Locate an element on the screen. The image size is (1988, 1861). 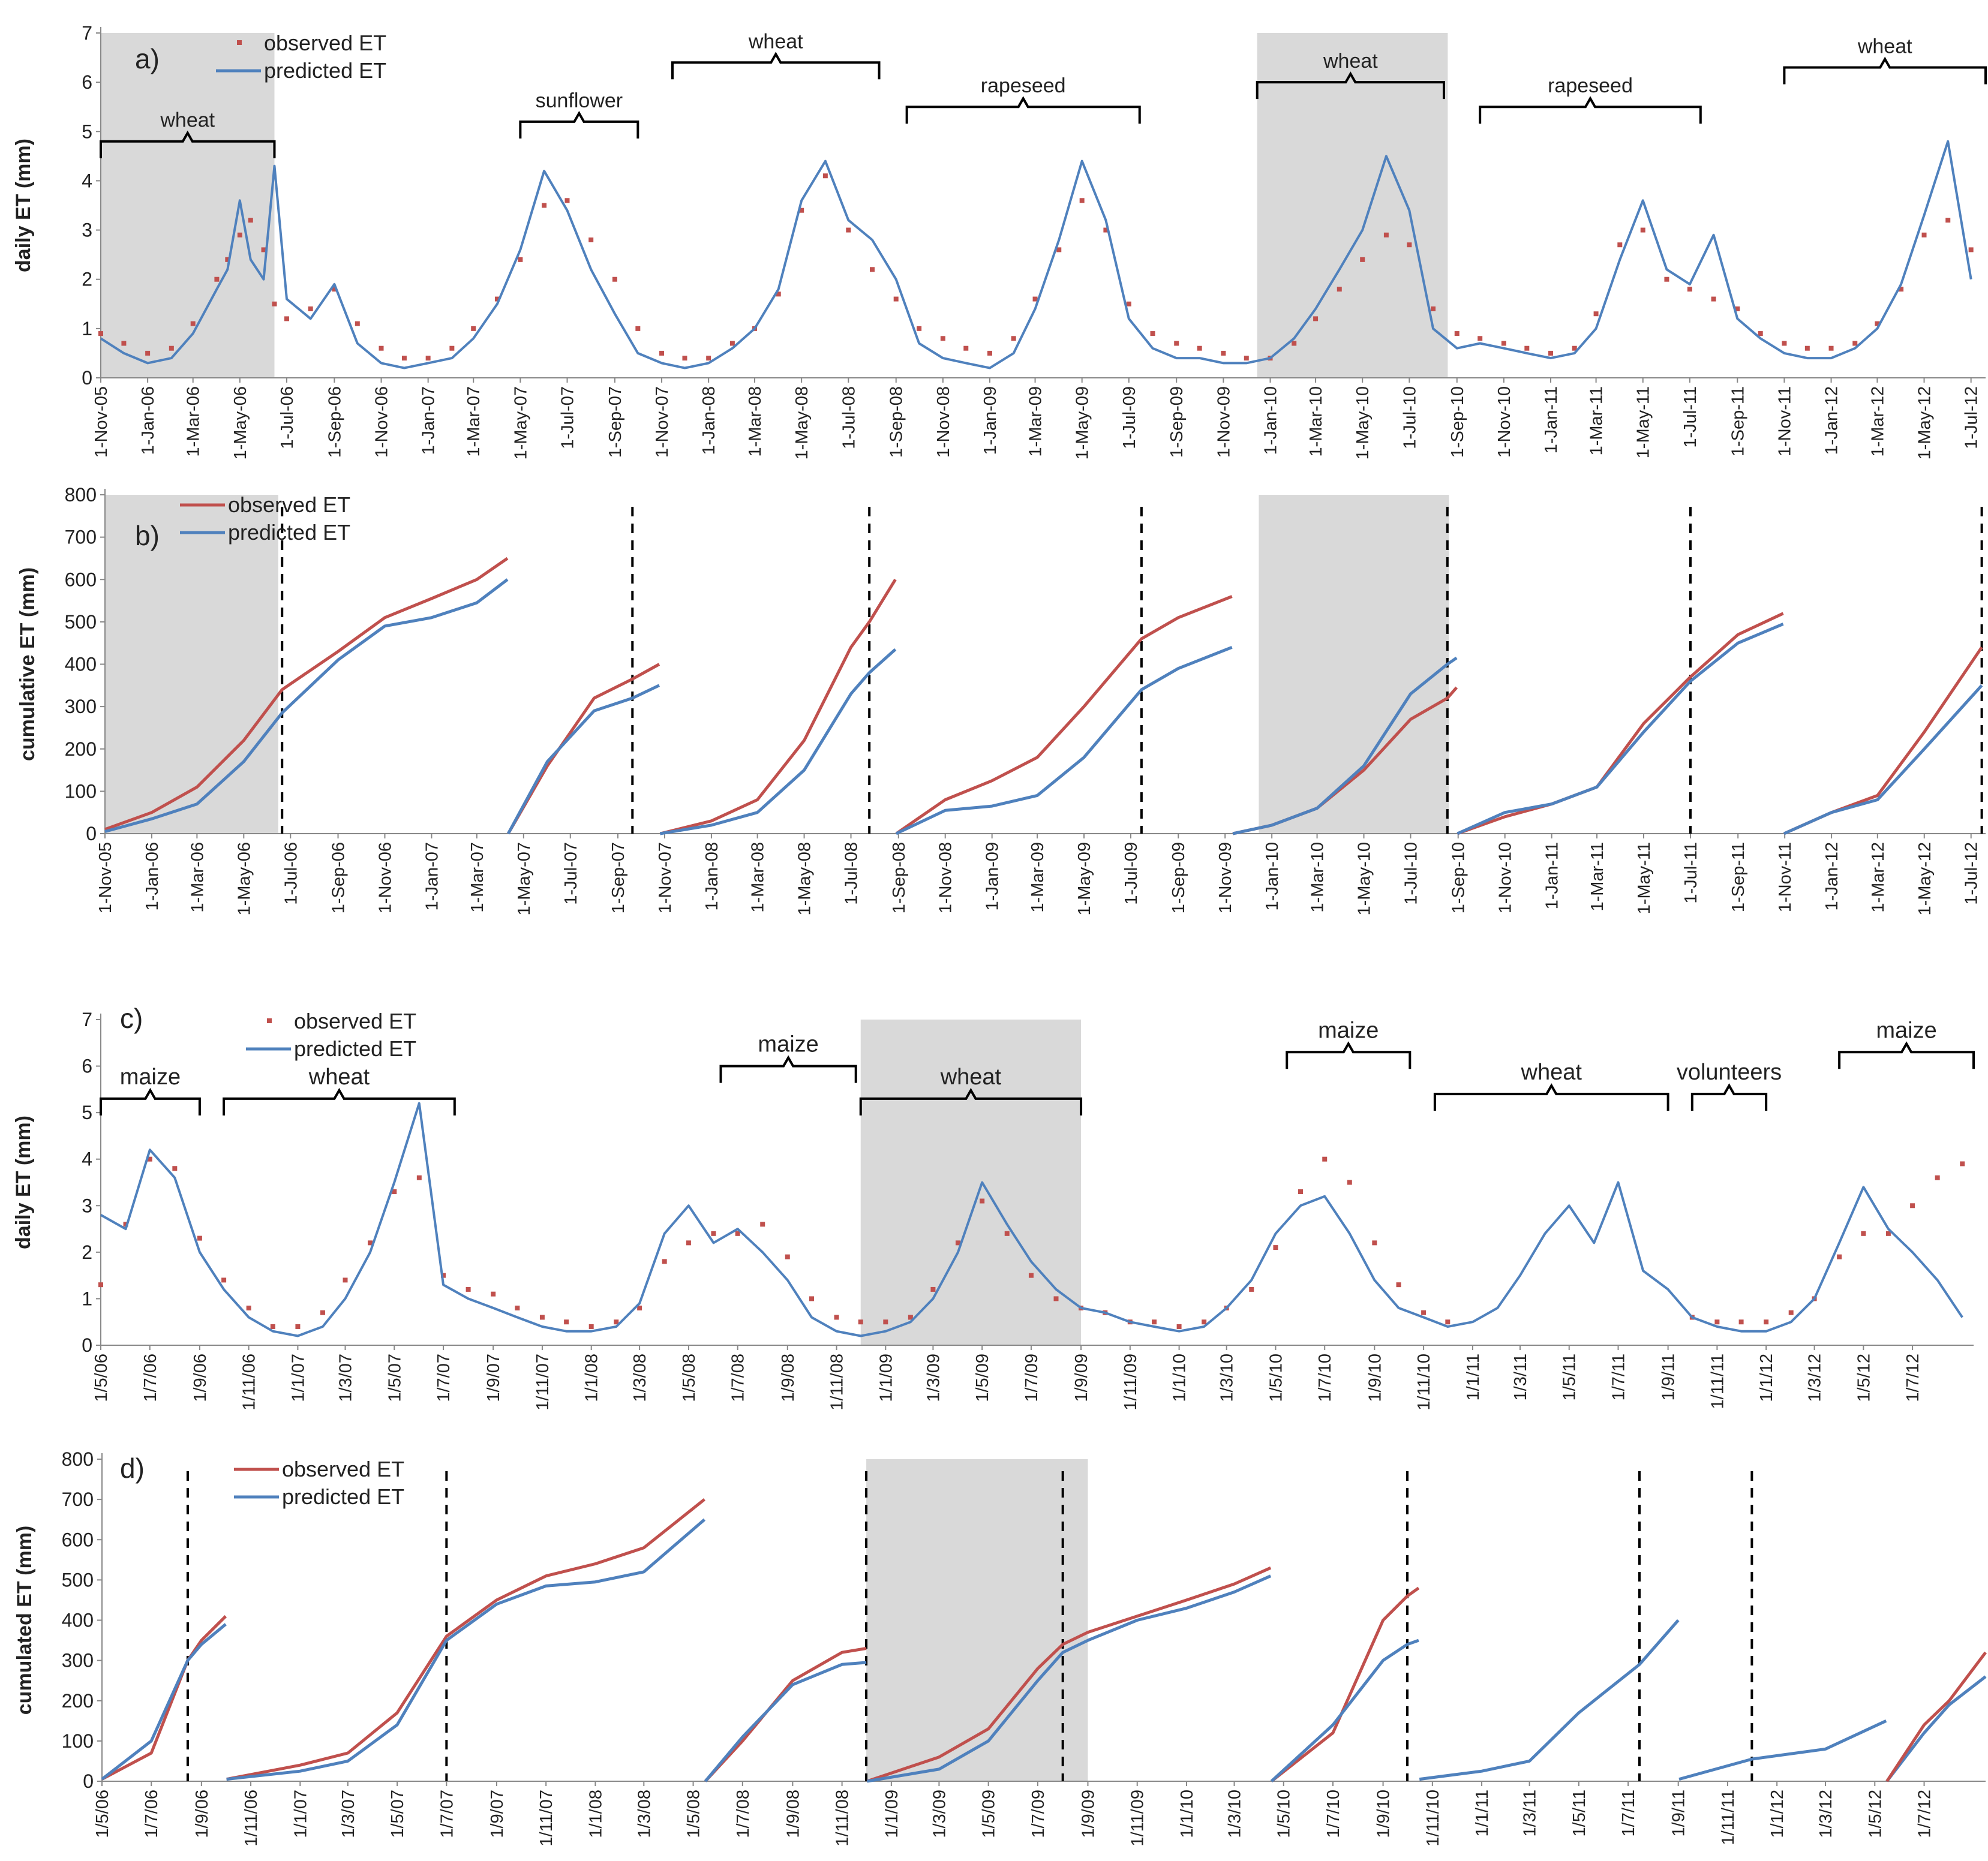
x-tick-label: 1/9/07 is located at coordinates (497, 1814).